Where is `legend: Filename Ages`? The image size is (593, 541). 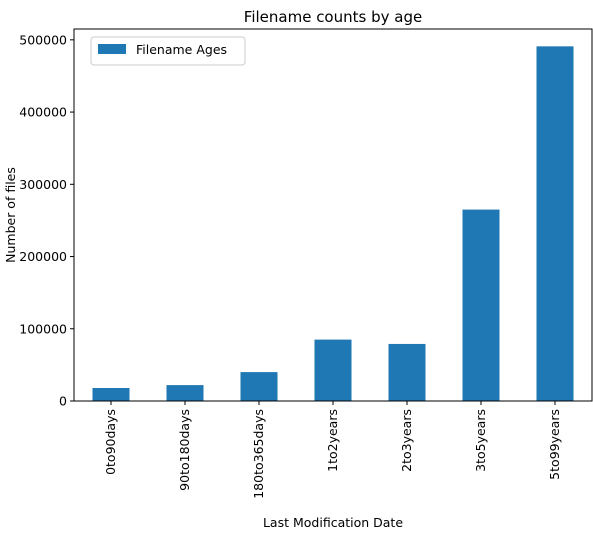
legend: Filename Ages is located at coordinates (168, 51).